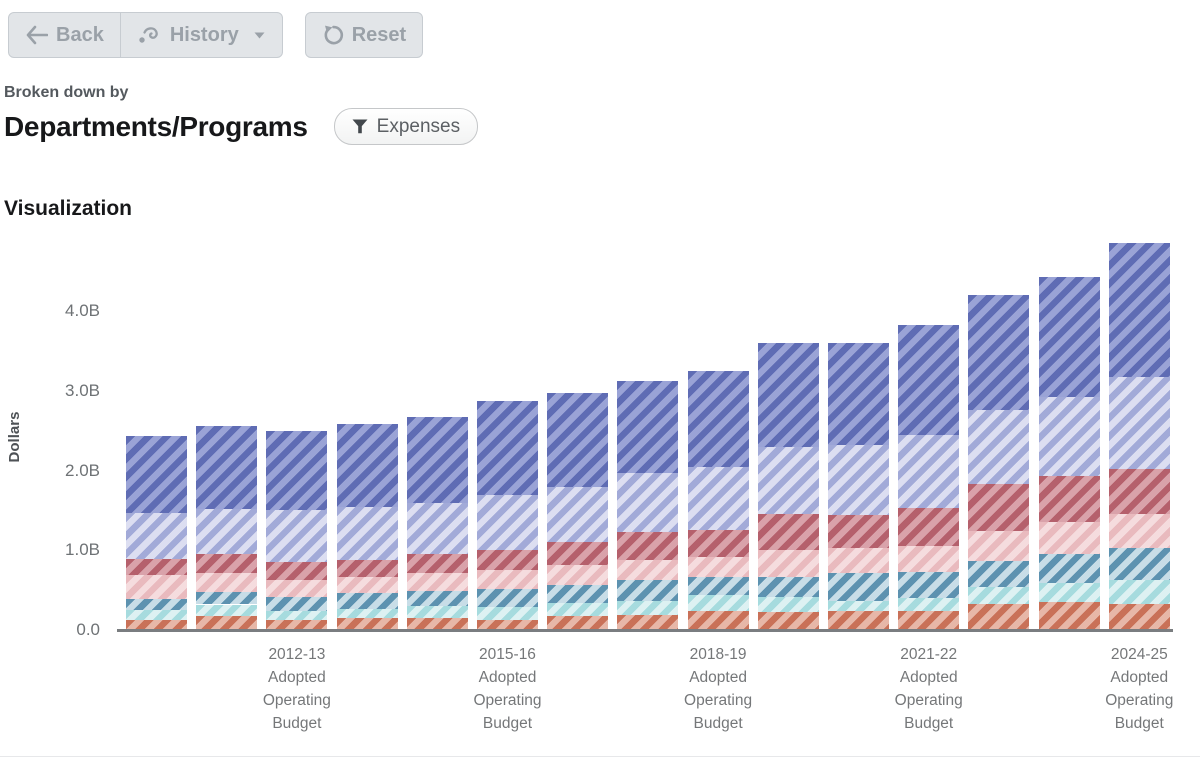 Image resolution: width=1200 pixels, height=760 pixels. Describe the element at coordinates (64, 35) in the screenshot. I see `back-button: Back` at that location.